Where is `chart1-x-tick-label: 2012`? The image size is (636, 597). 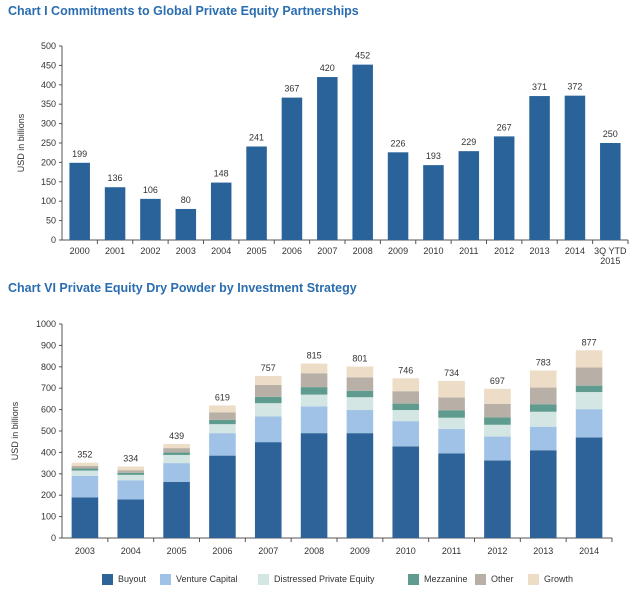
chart1-x-tick-label: 2012 is located at coordinates (504, 251).